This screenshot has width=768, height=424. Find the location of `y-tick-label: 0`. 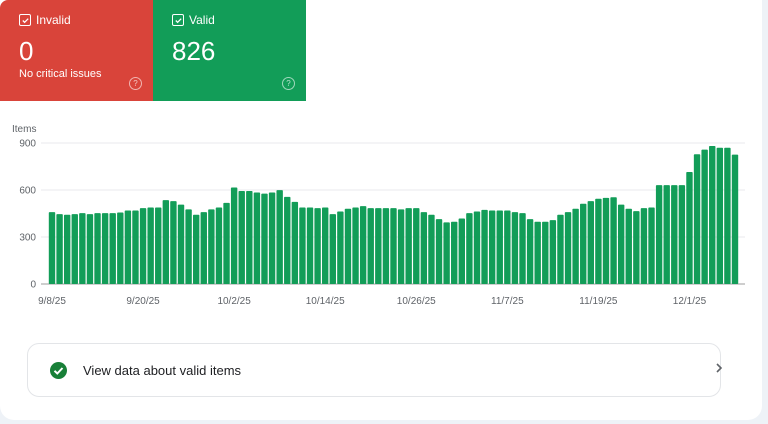

y-tick-label: 0 is located at coordinates (33, 285).